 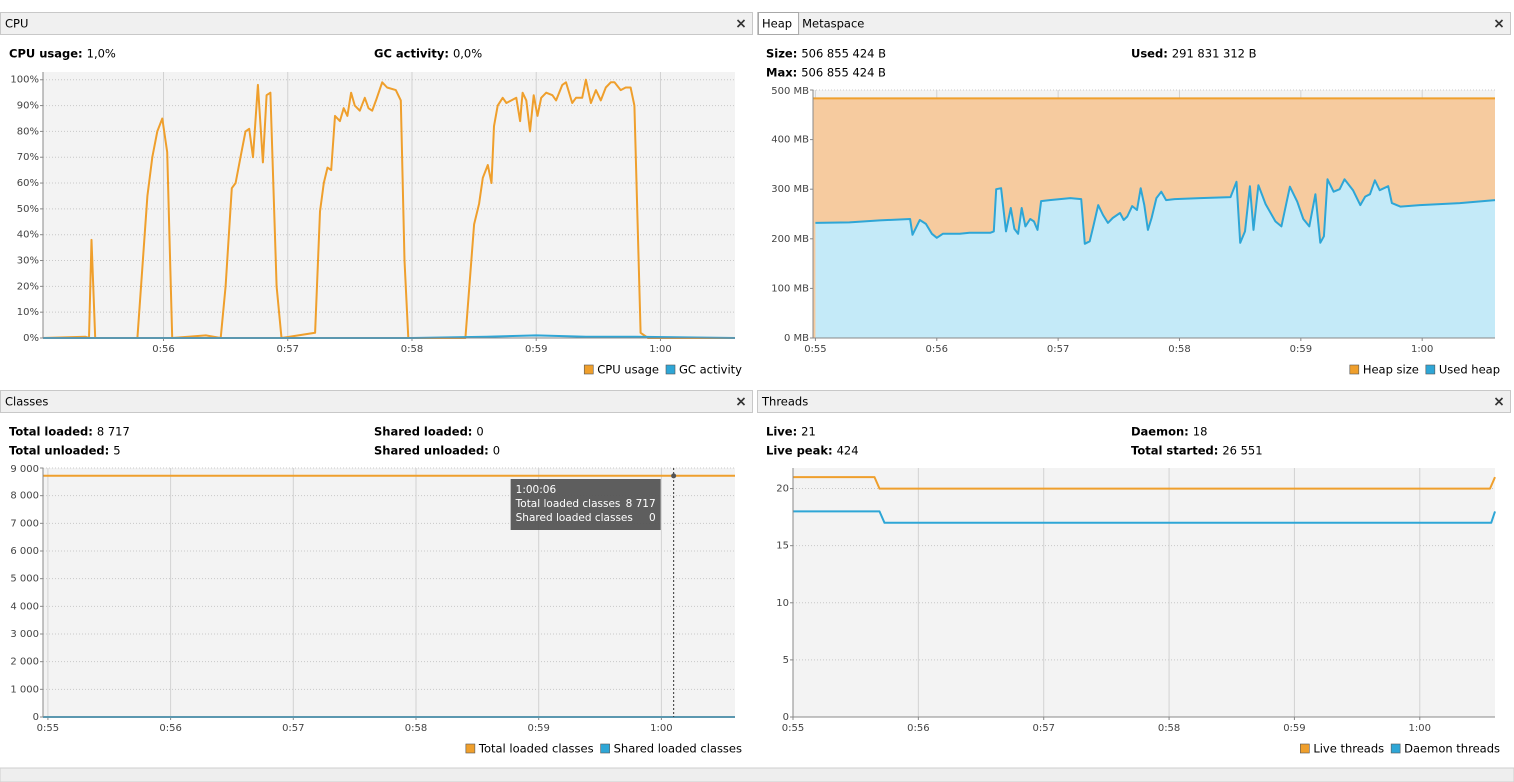 What do you see at coordinates (101, 54) in the screenshot?
I see `stat-value: 1,0%` at bounding box center [101, 54].